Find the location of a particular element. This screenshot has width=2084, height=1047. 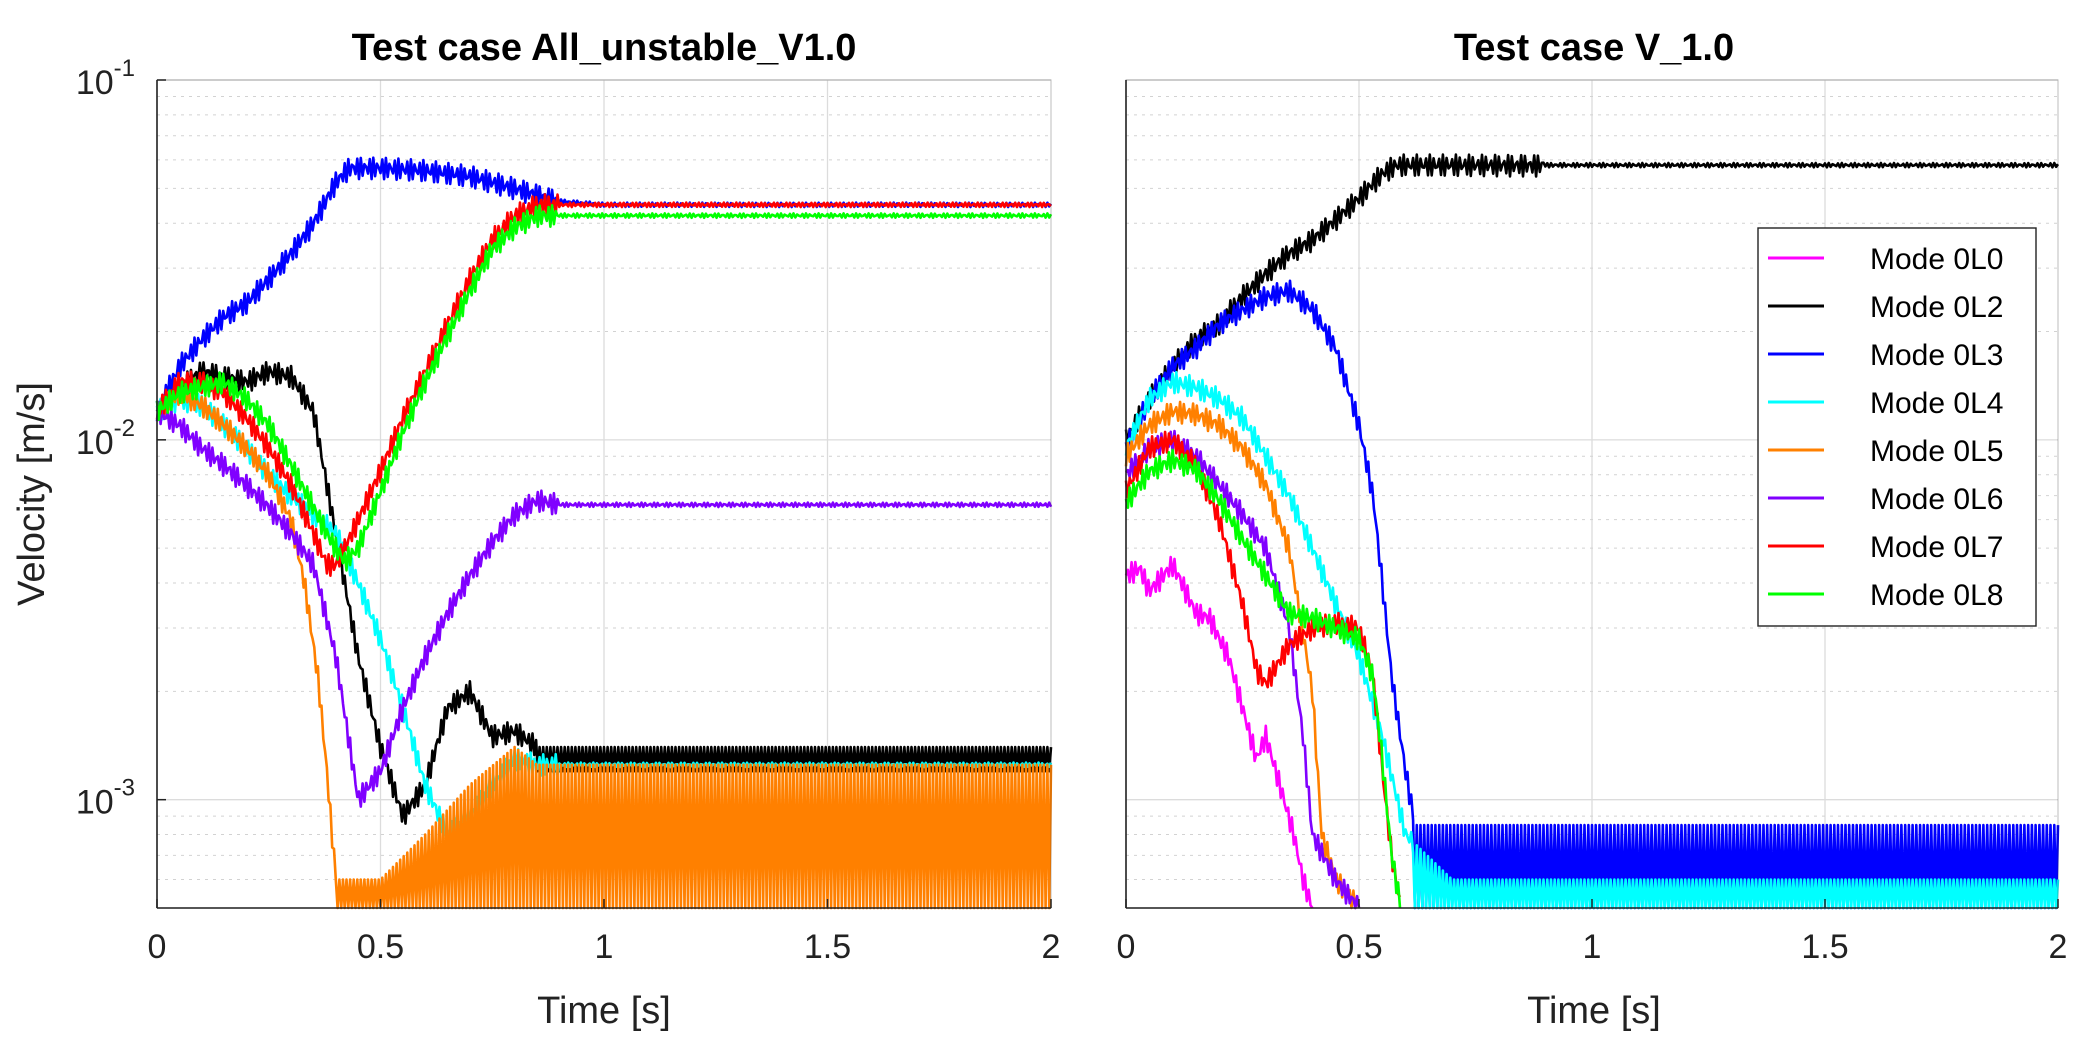

legend-label-mode-0l7: Mode 0L7 is located at coordinates (1936, 547).